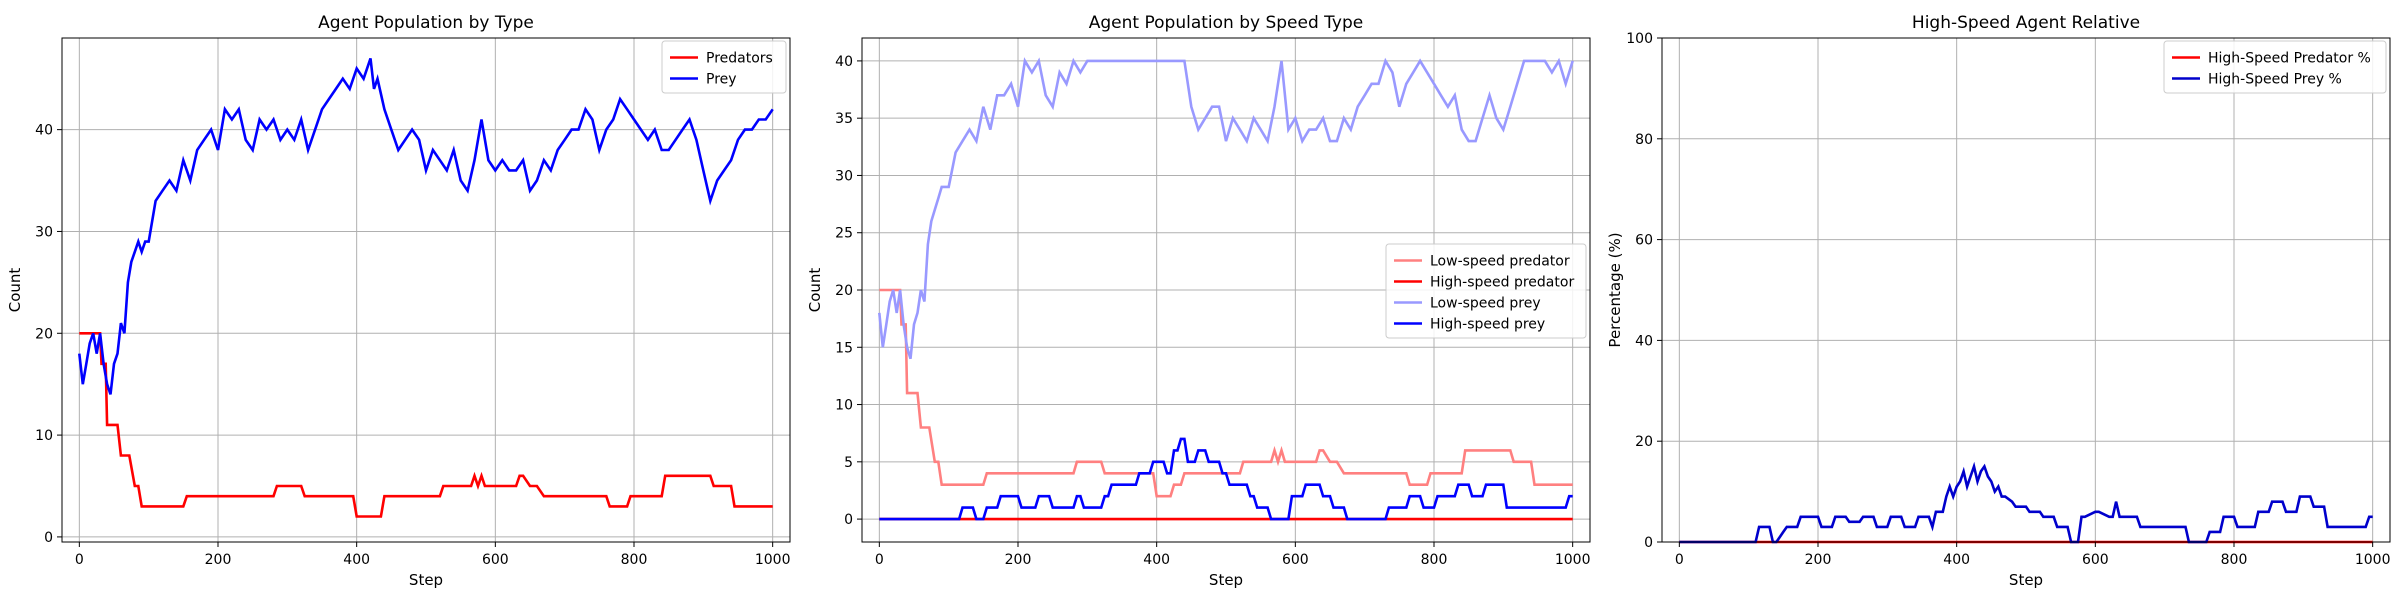 The height and width of the screenshot is (604, 2400). What do you see at coordinates (844, 119) in the screenshot?
I see `y-tick-label: 35` at bounding box center [844, 119].